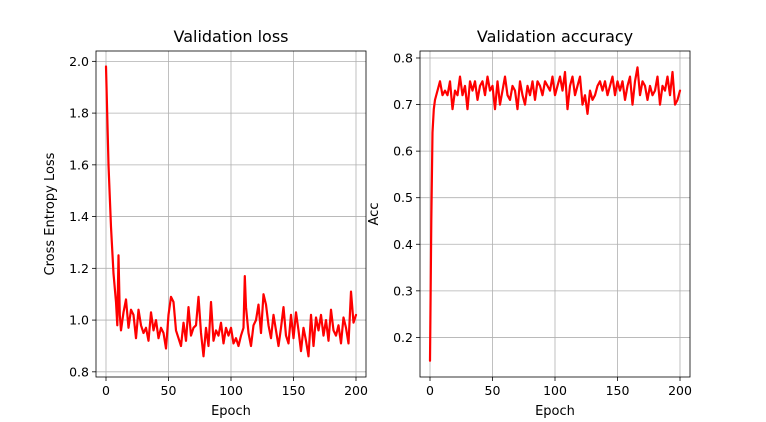  I want to click on loss-y-ticks: 0.8 1.0 1.2 1.4 1.6 1.8 2.0, so click(82, 216).